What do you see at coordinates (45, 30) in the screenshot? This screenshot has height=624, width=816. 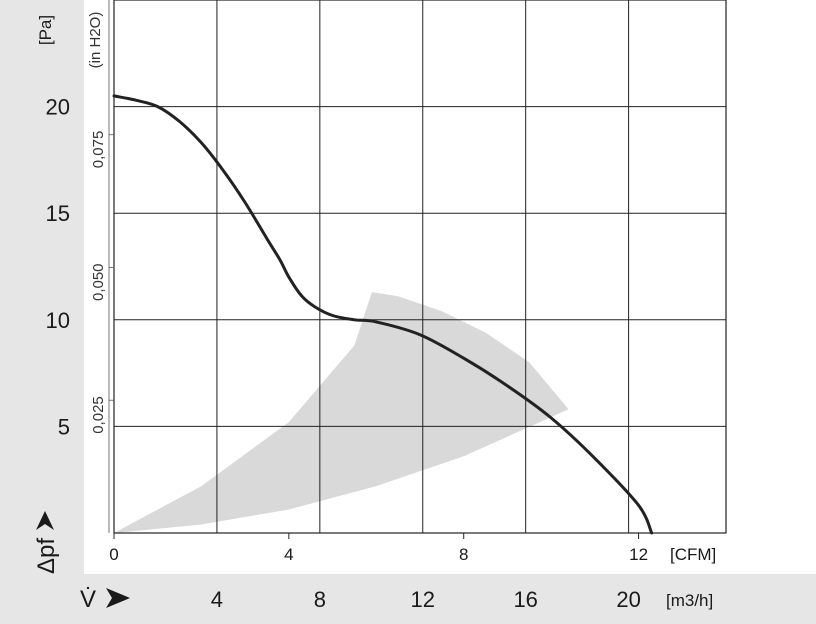 I see `y-axis-unit-label: [Pa]` at bounding box center [45, 30].